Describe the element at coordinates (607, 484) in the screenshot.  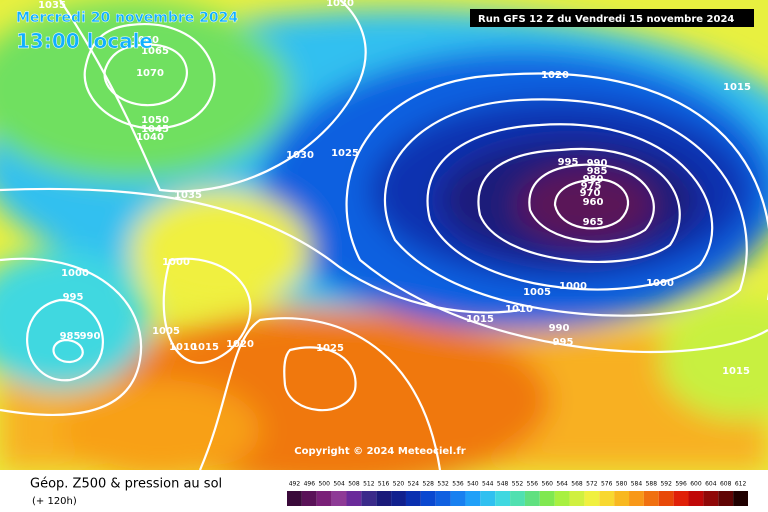
I see `scale-label: 576` at that location.